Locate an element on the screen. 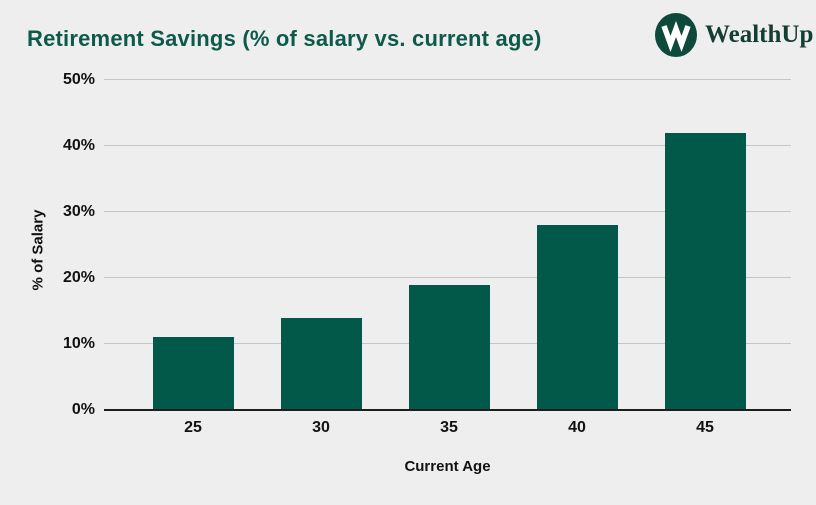 This screenshot has height=505, width=816. y-tick-label: 20% is located at coordinates (78, 277).